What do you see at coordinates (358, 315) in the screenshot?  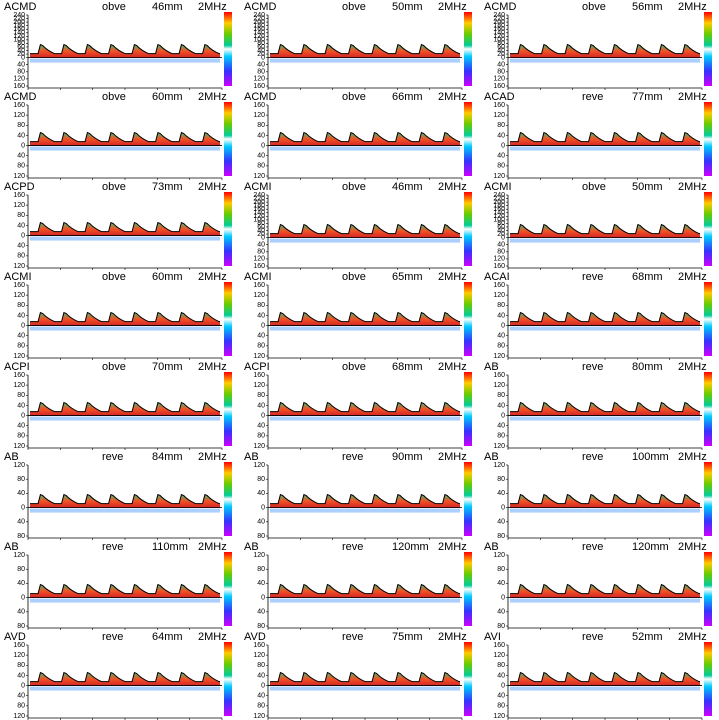 I see `panel: ACMI obve 65mm 2MHz 160 120 80 40 0 40 80 120` at bounding box center [358, 315].